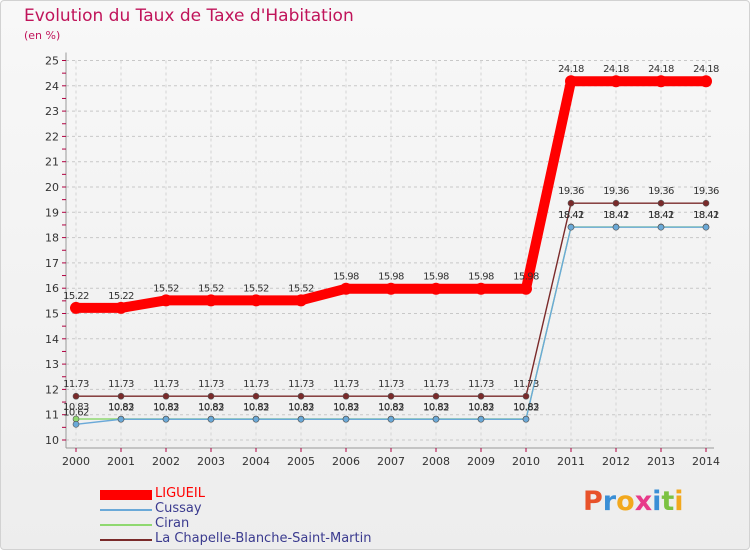 The image size is (750, 550). Describe the element at coordinates (346, 461) in the screenshot. I see `x-tick-label: 2006` at that location.